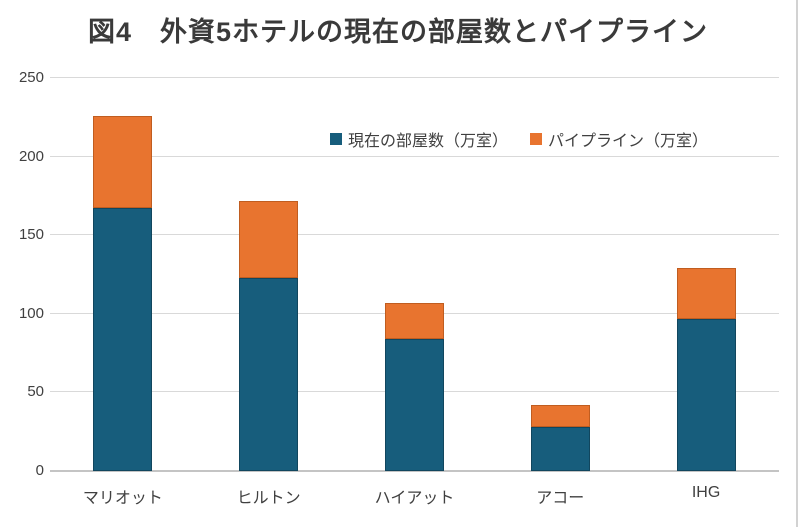 This screenshot has height=527, width=800. Describe the element at coordinates (706, 492) in the screenshot. I see `x-category-label: IHG` at that location.